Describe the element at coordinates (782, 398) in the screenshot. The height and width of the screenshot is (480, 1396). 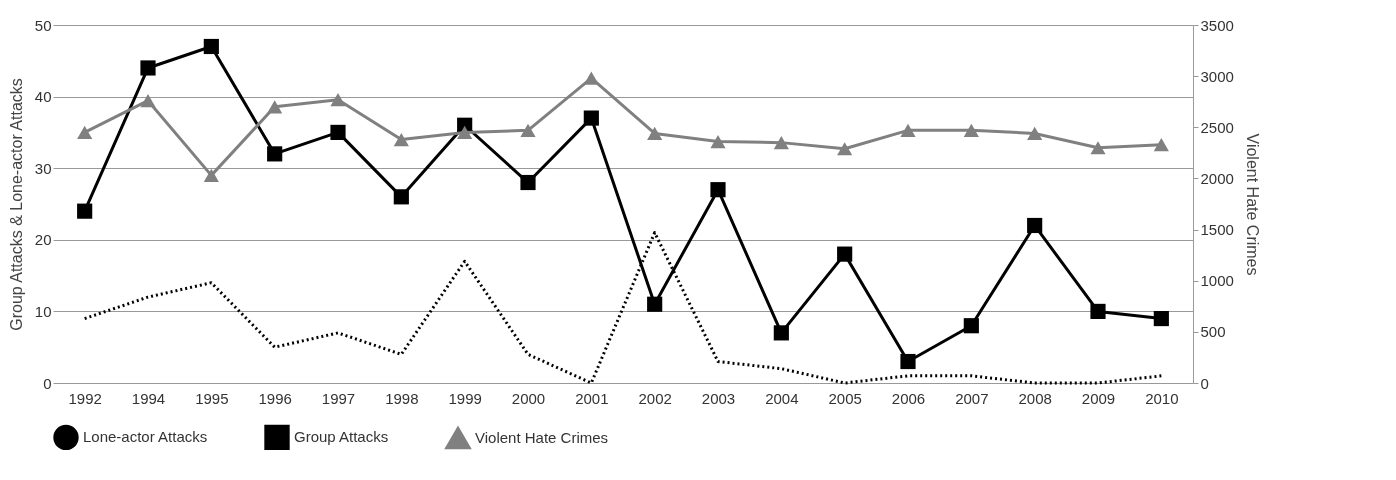
I see `x-tick-label: 2004` at that location.